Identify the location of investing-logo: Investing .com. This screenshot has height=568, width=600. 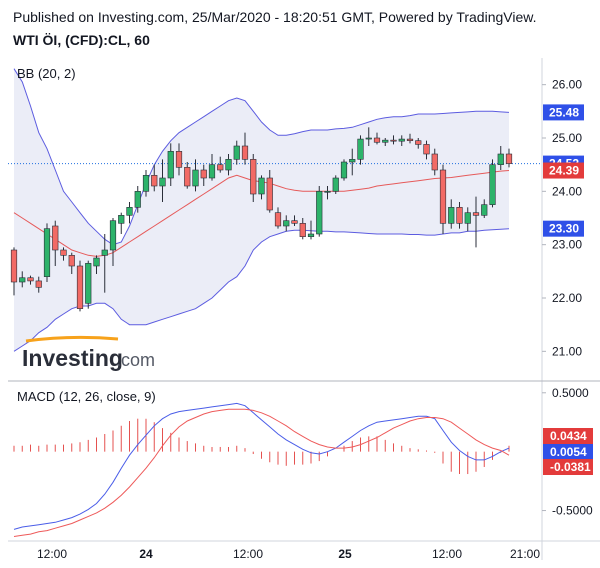
(88, 353).